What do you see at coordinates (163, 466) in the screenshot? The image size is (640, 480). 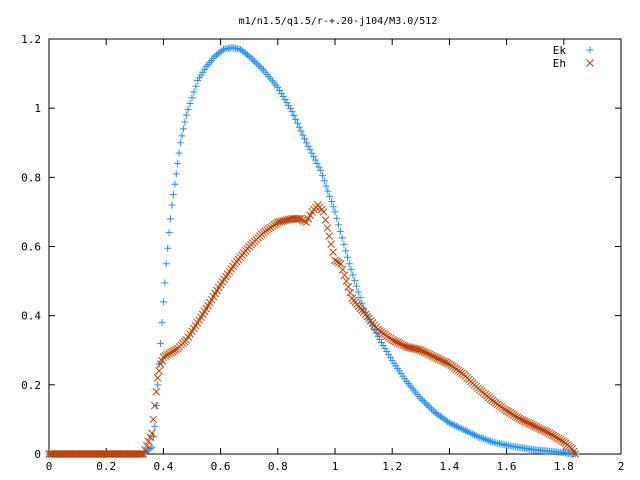 I see `x-tick-label: 0.4` at bounding box center [163, 466].